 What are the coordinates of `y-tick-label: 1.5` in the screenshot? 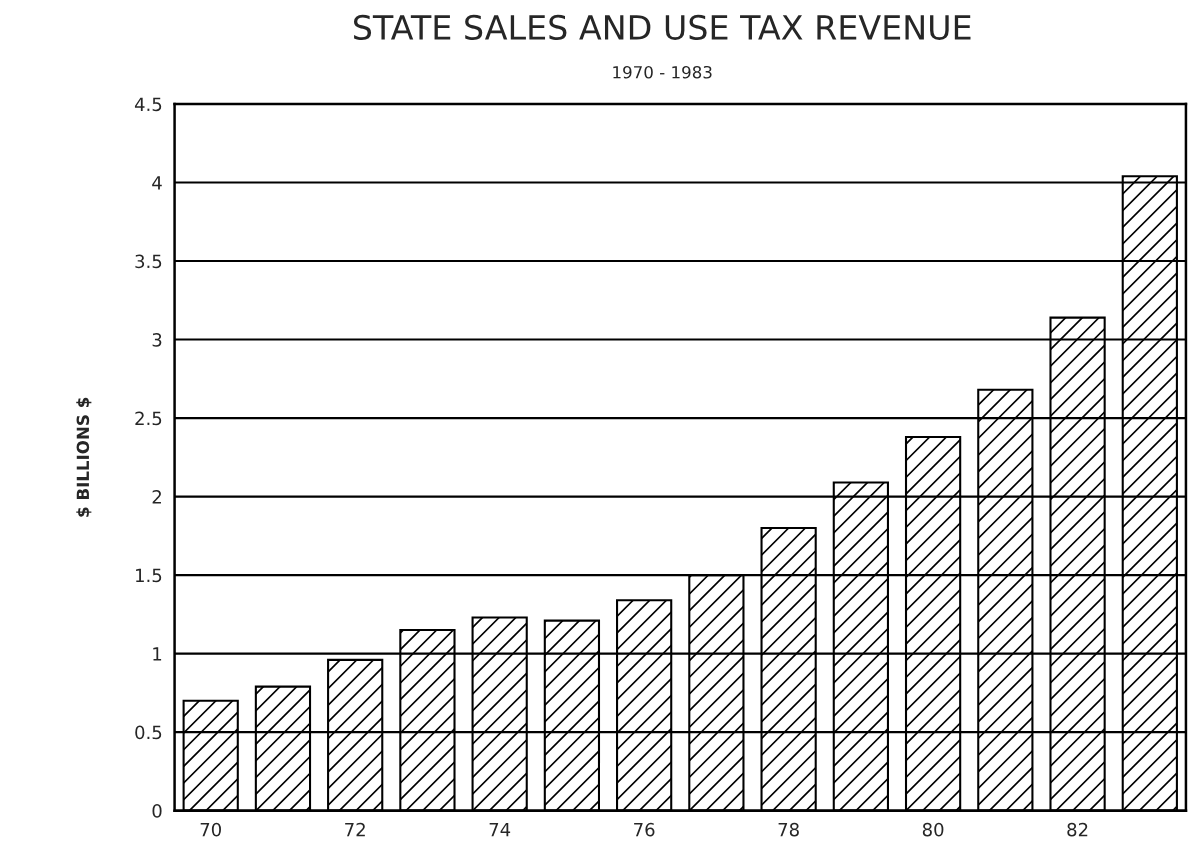 It's located at (149, 575).